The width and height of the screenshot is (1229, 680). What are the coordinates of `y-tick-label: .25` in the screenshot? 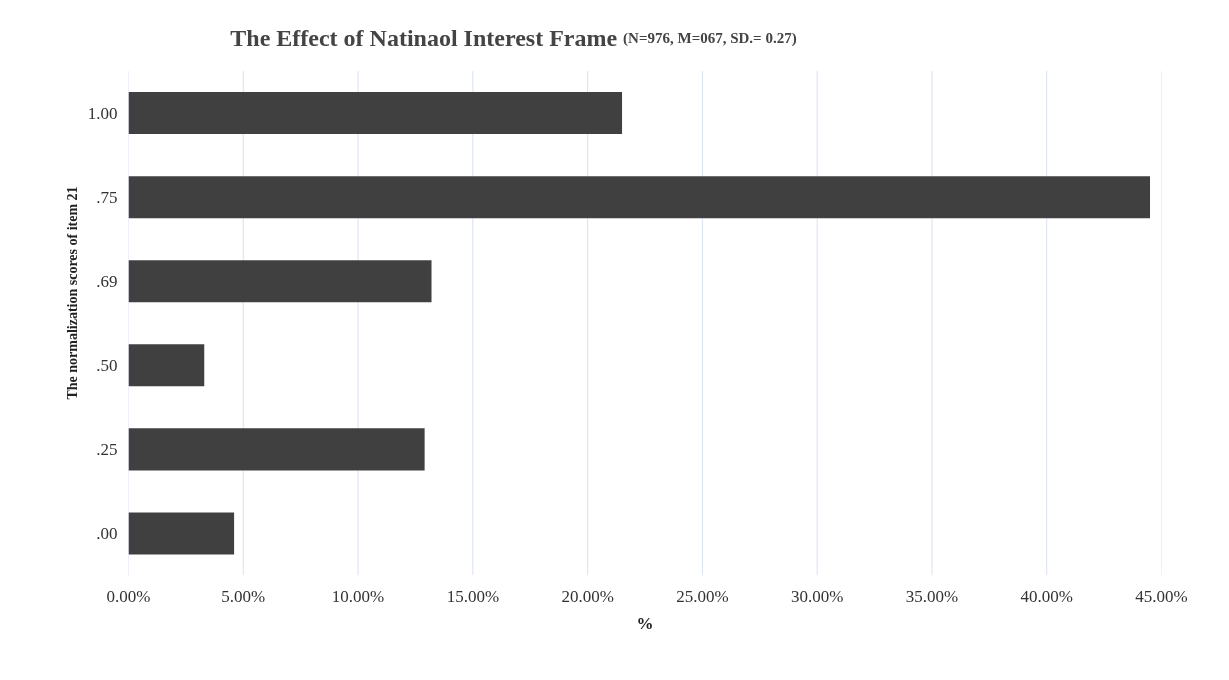 It's located at (107, 449).